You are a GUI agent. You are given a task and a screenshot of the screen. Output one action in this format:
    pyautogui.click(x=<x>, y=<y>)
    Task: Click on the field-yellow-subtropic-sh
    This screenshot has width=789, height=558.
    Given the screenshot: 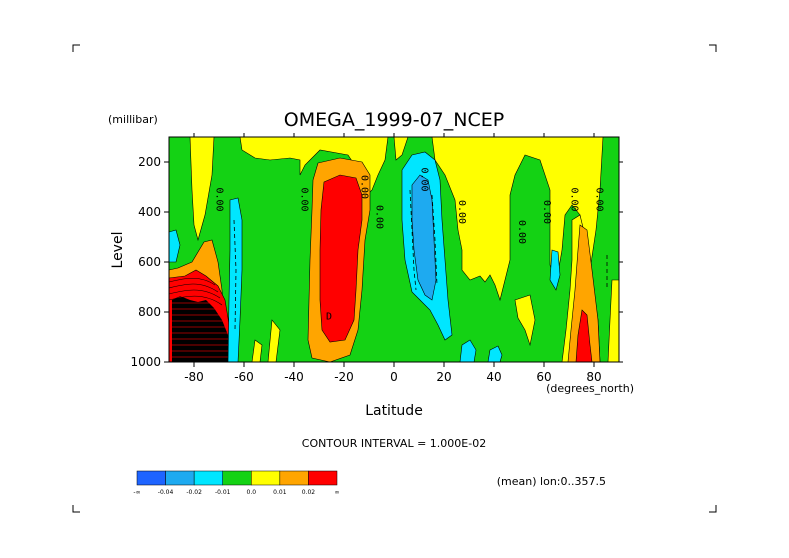 What is the action you would take?
    pyautogui.click(x=314, y=169)
    